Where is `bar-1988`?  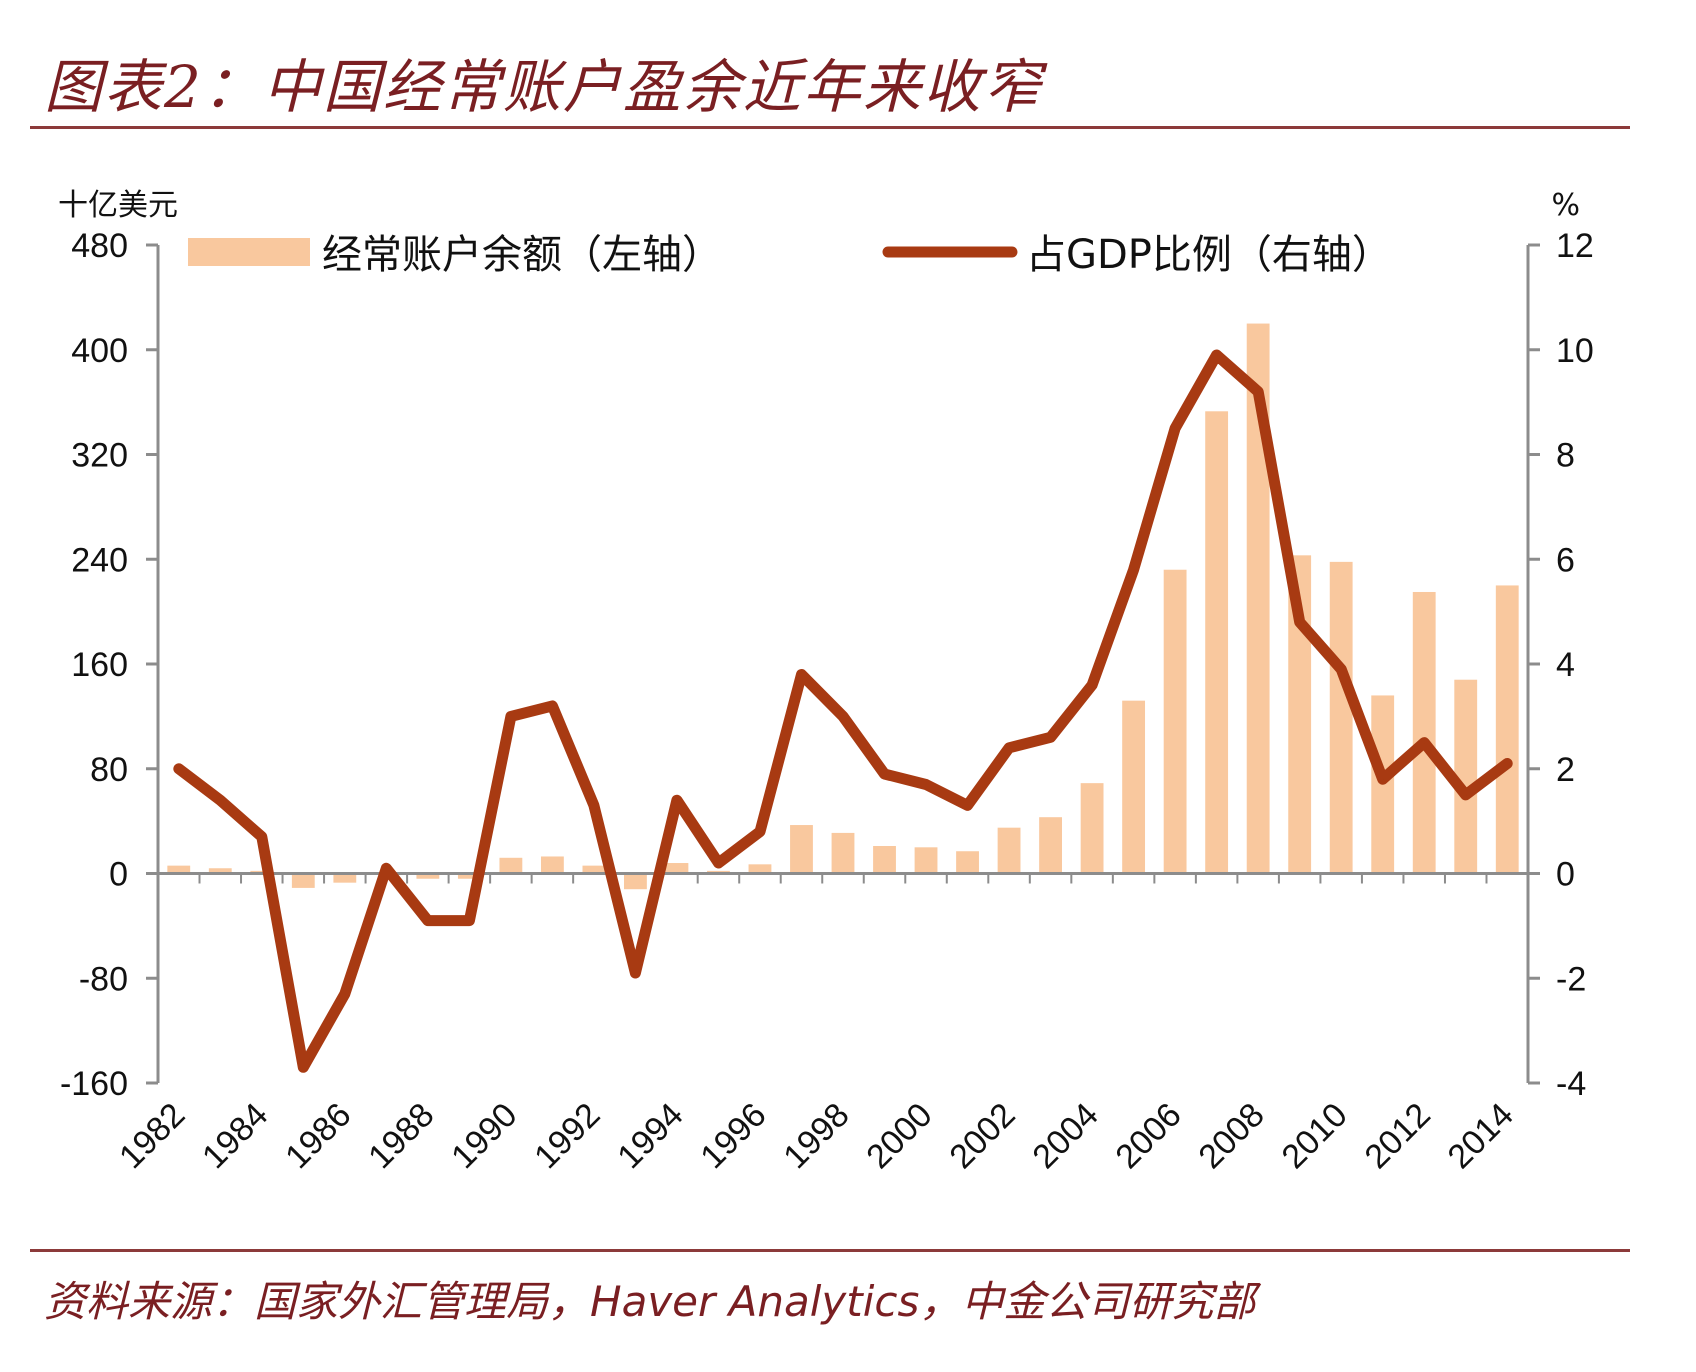 bar-1988 is located at coordinates (428, 876).